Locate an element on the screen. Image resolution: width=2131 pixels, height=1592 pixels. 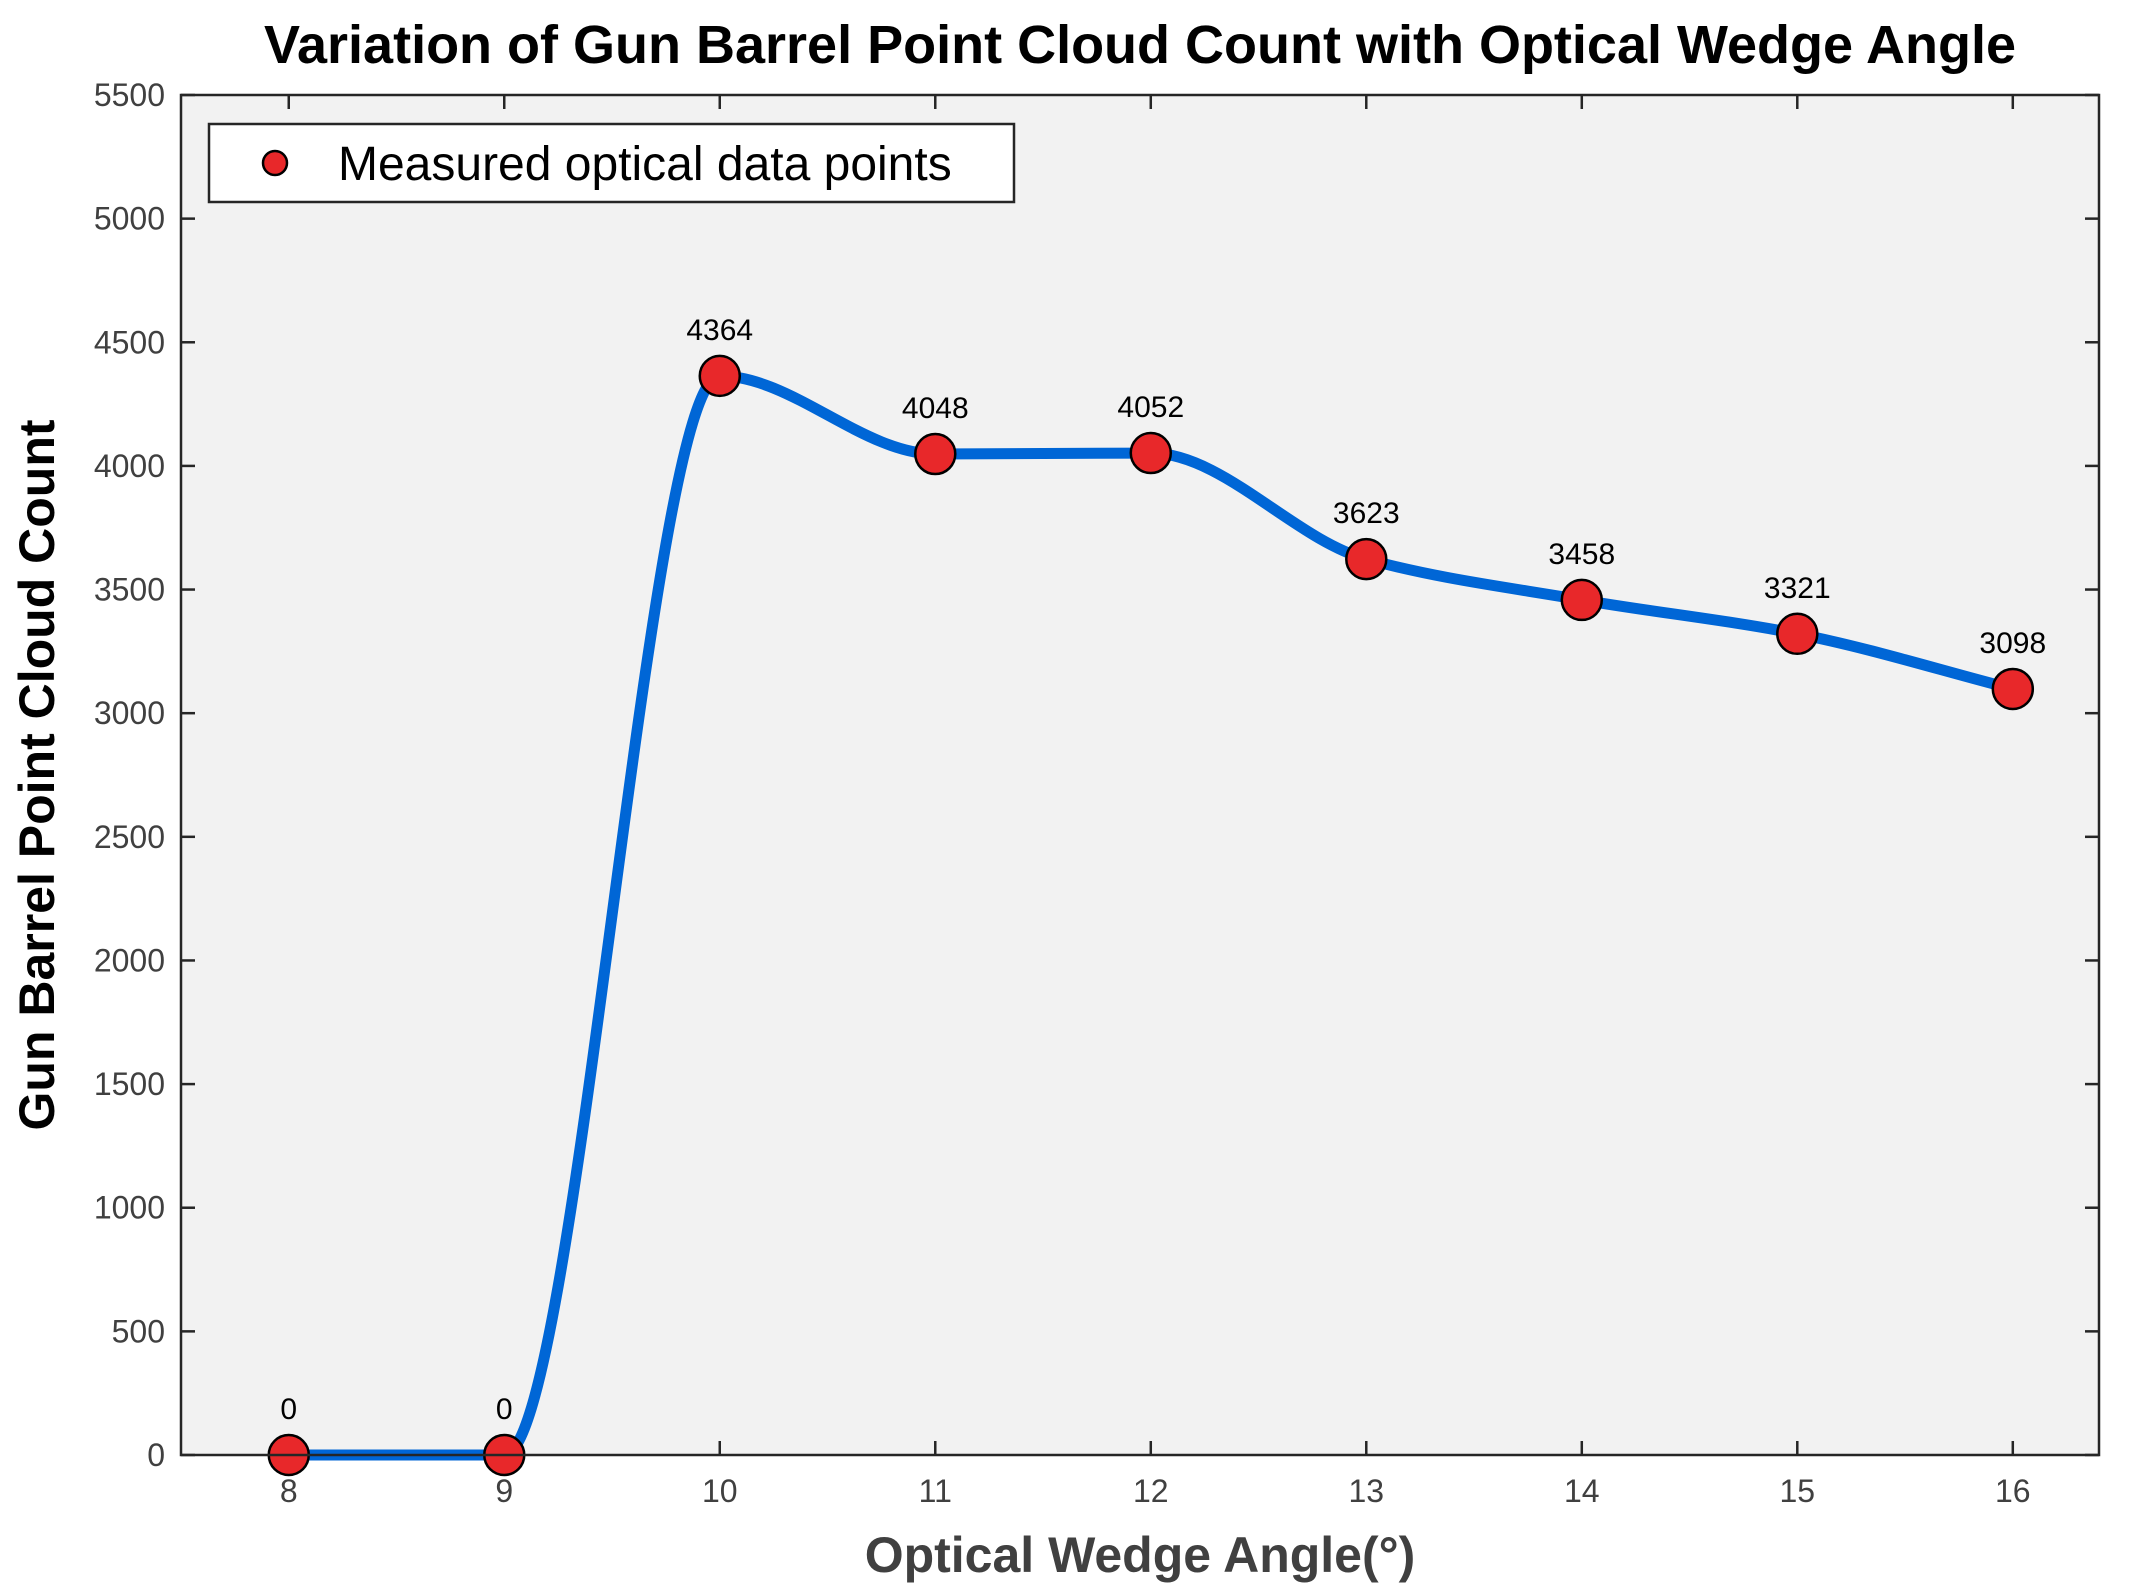
legend-box is located at coordinates (611, 163).